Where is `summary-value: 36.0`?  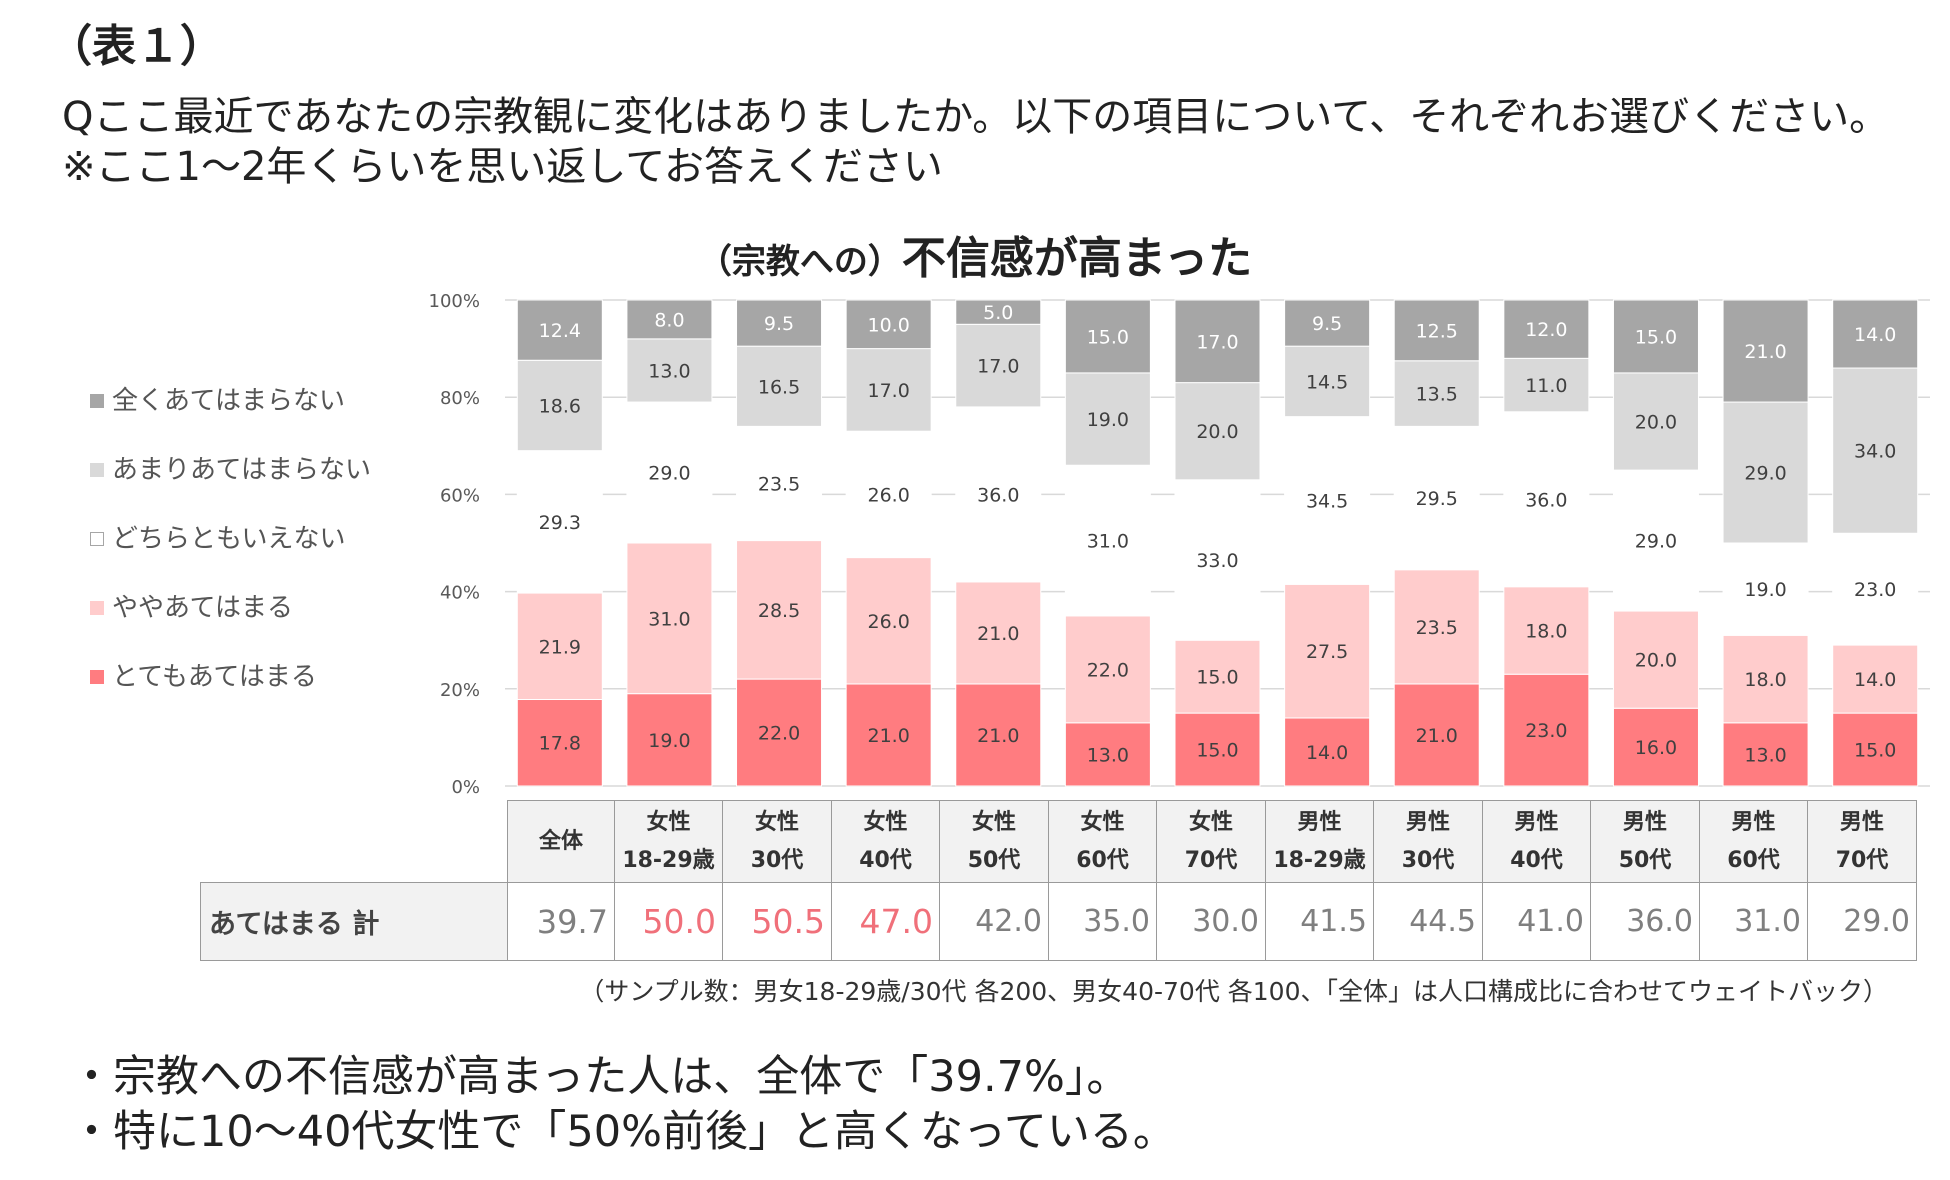
summary-value: 36.0 is located at coordinates (1645, 921).